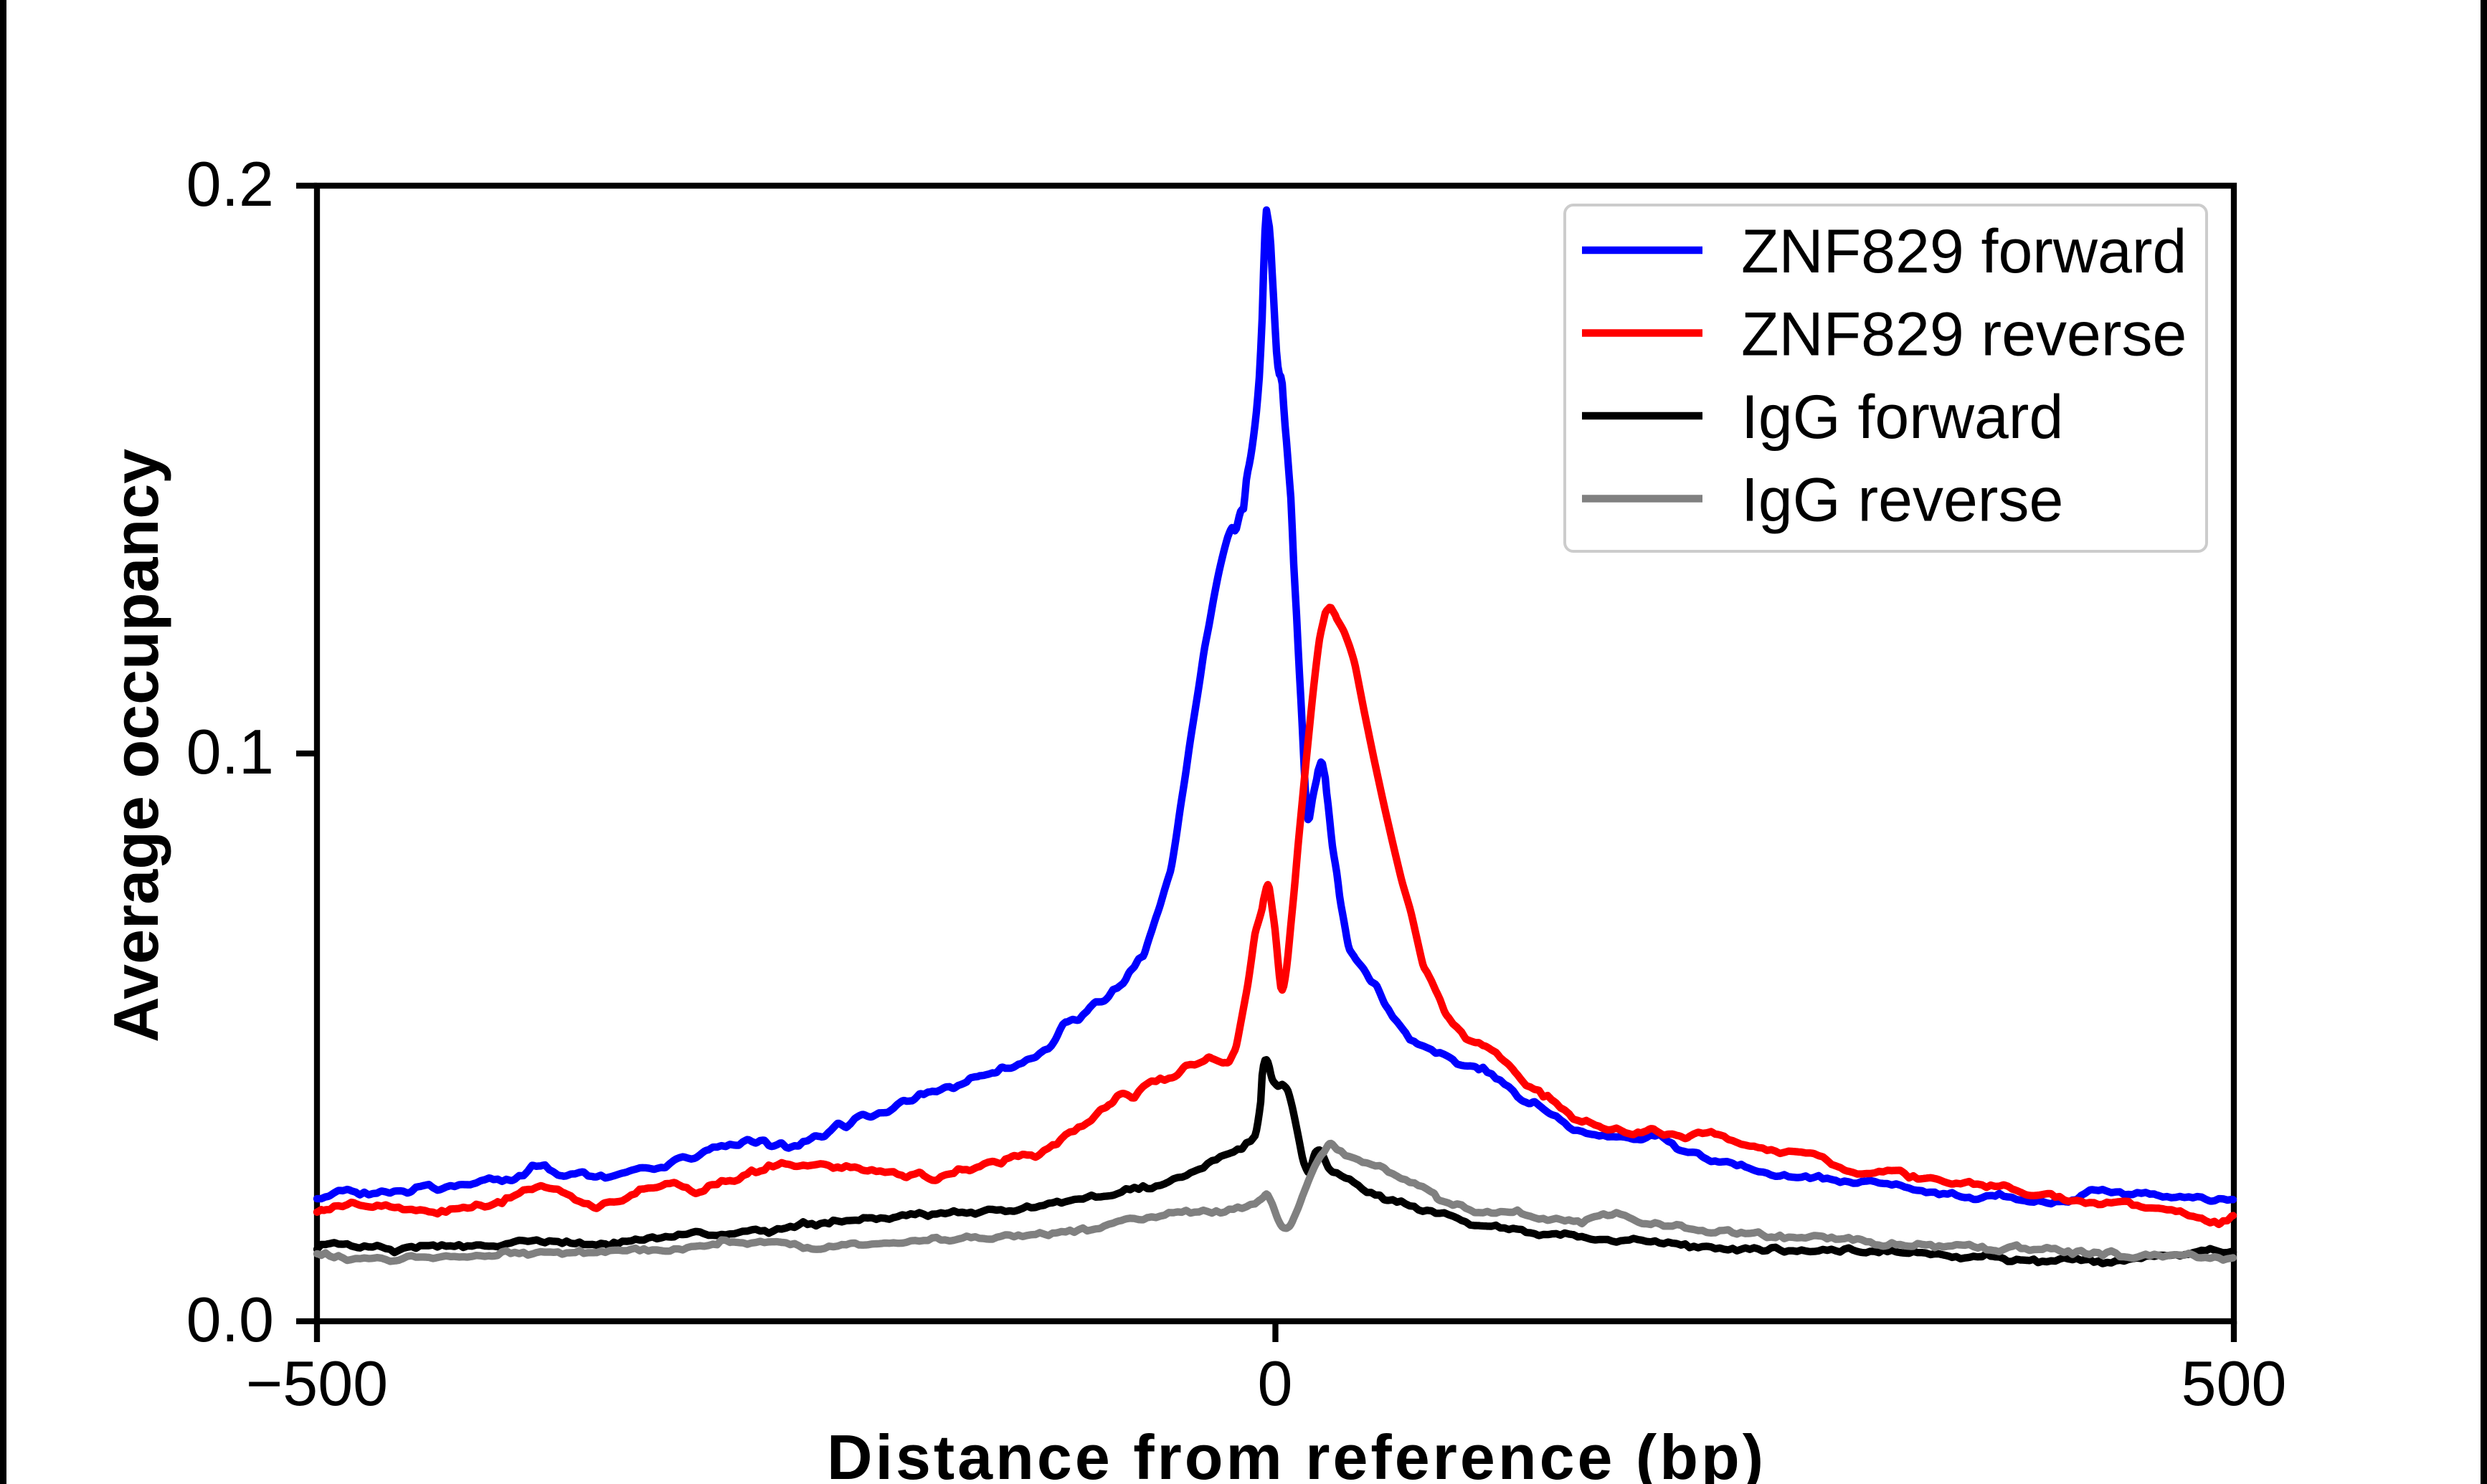 The height and width of the screenshot is (1484, 2487). What do you see at coordinates (317, 1383) in the screenshot?
I see `svg-text: −500` at bounding box center [317, 1383].